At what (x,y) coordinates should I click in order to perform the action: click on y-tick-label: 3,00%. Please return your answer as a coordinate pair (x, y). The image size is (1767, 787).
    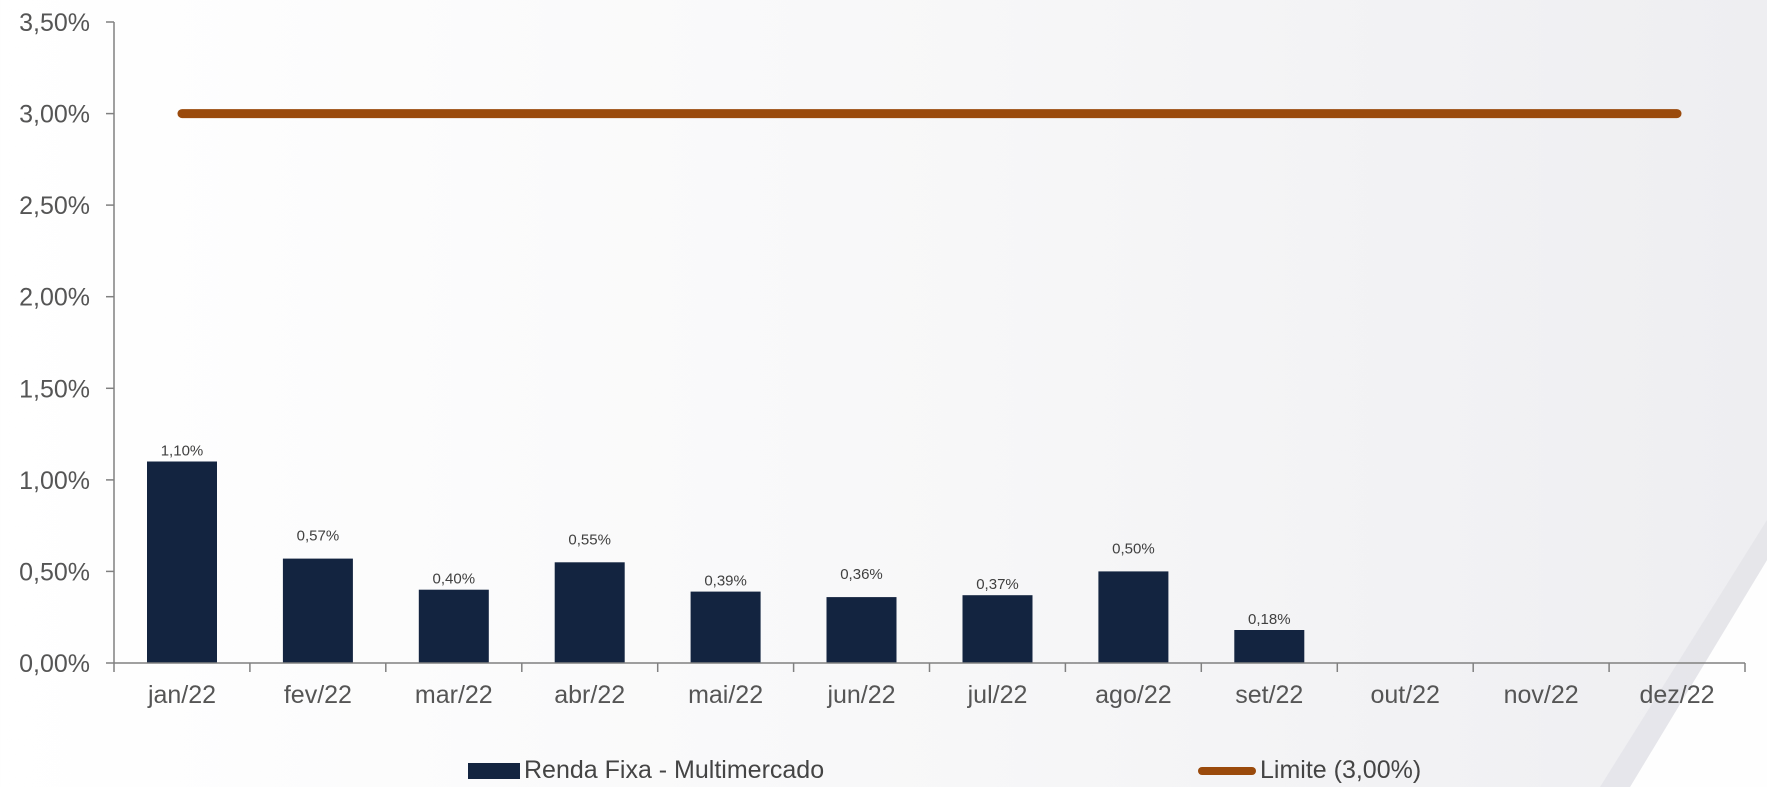
    Looking at the image, I should click on (54, 115).